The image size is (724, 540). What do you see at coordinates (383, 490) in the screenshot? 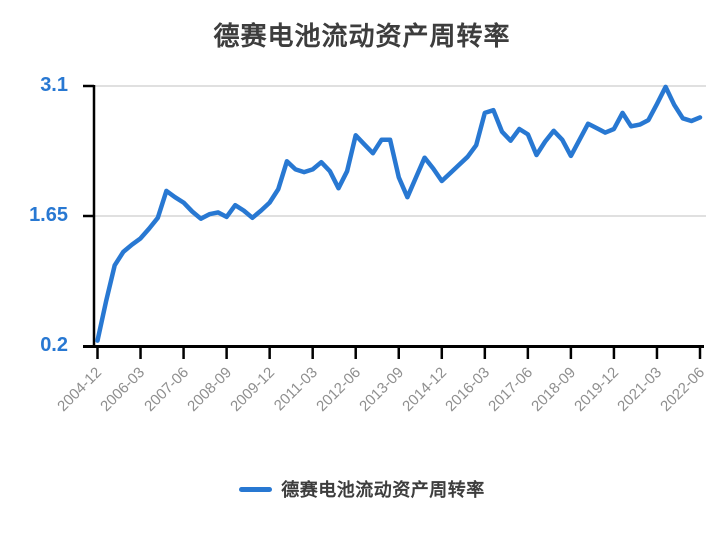
I see `legend-label: 德赛电池流动资产周转率` at bounding box center [383, 490].